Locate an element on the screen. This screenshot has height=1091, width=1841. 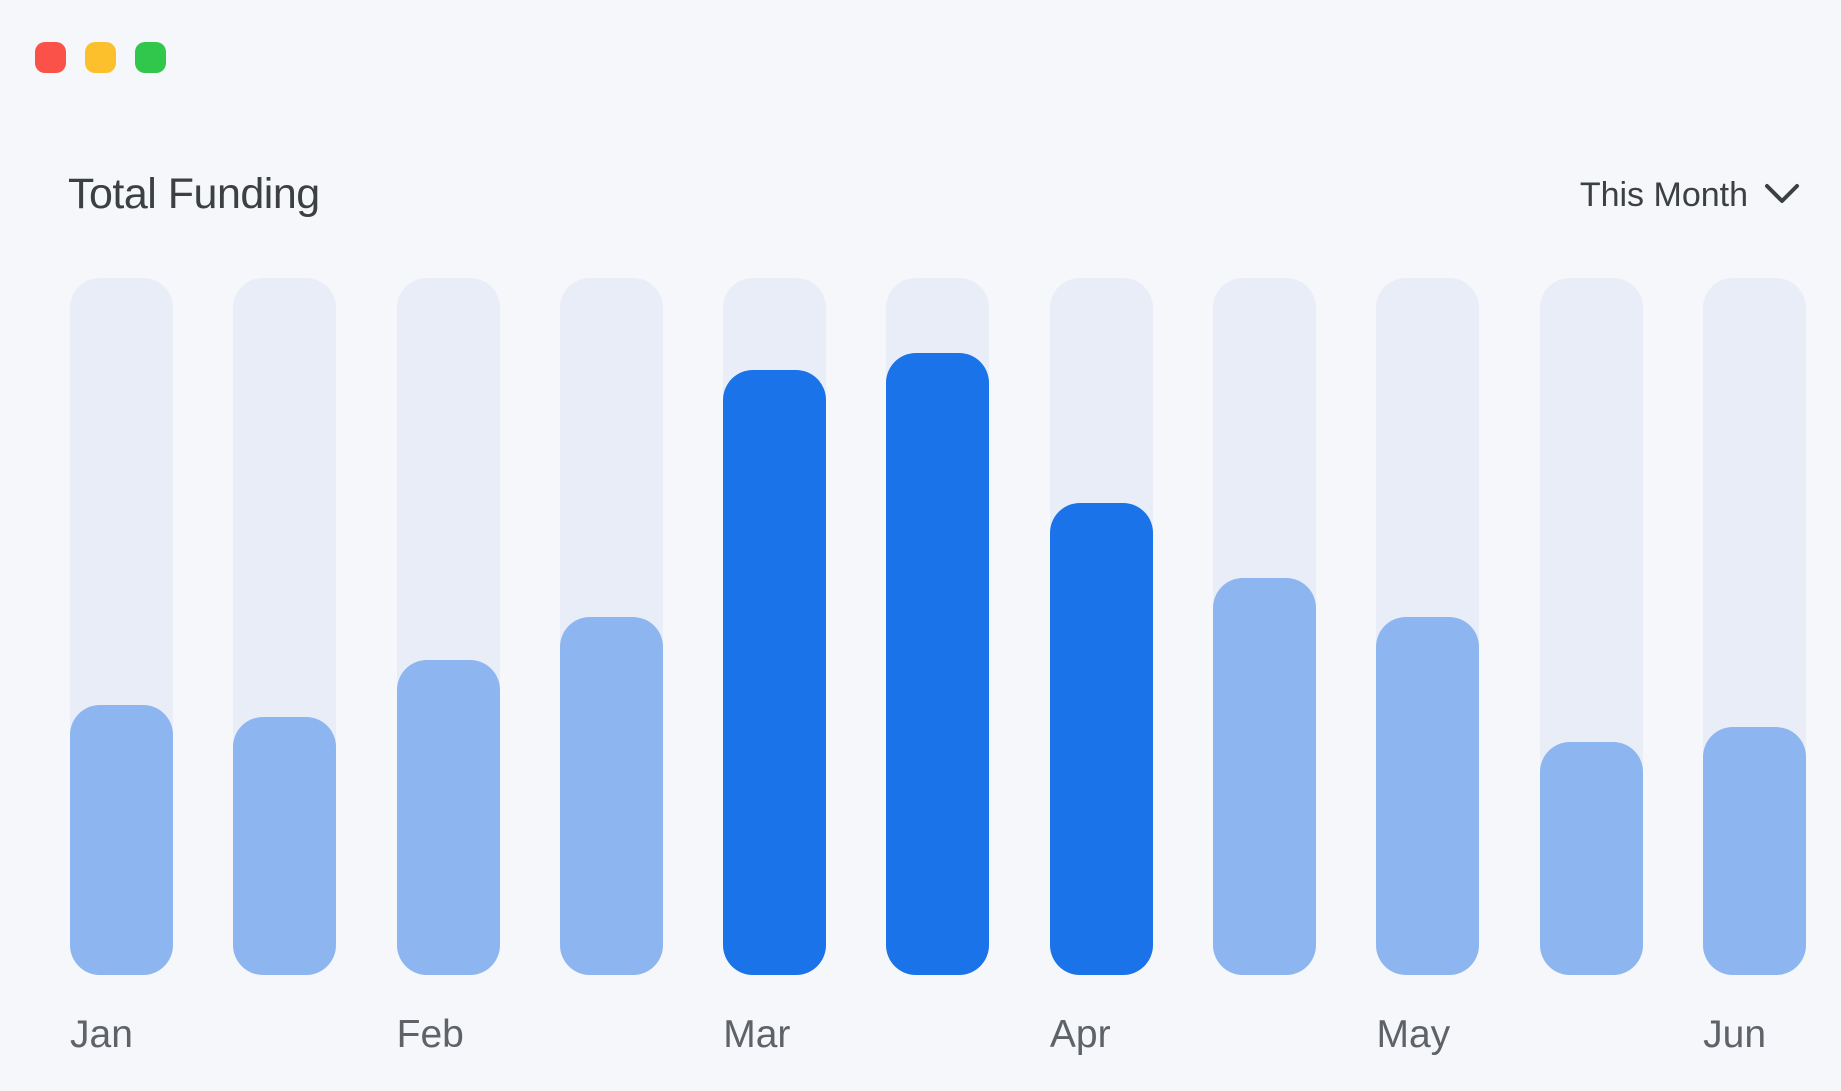
window-controls is located at coordinates (100, 57).